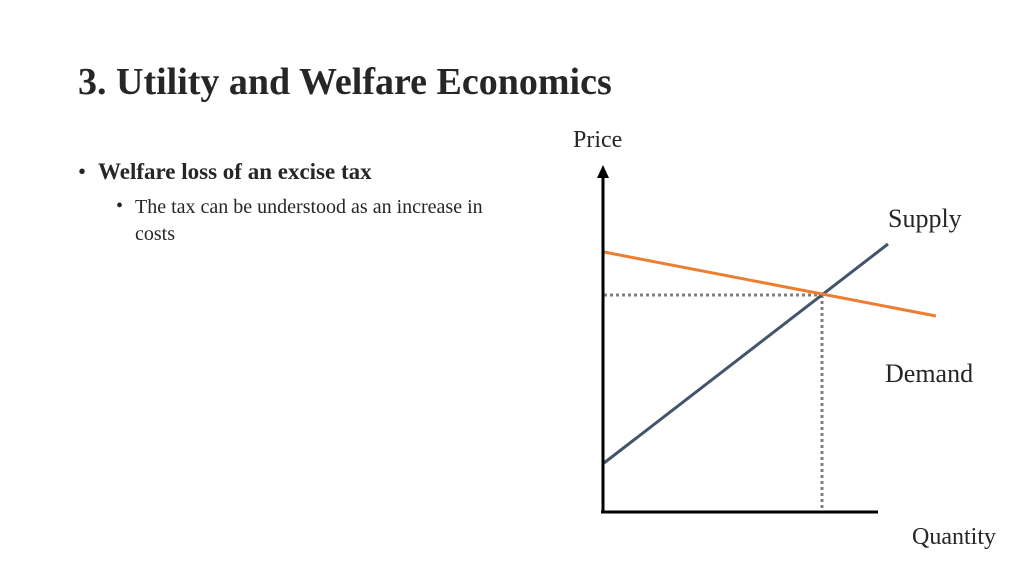 The width and height of the screenshot is (1024, 576). I want to click on bullet-item: • Welfare loss of an excise tax, so click(286, 172).